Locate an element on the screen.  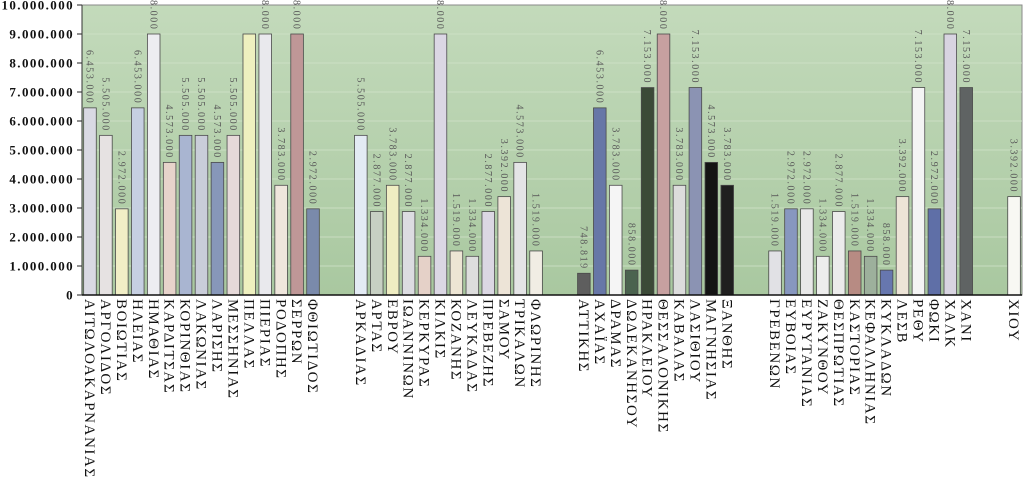
x-tick-label: ΑΡΤΑΣ is located at coordinates (376, 326).